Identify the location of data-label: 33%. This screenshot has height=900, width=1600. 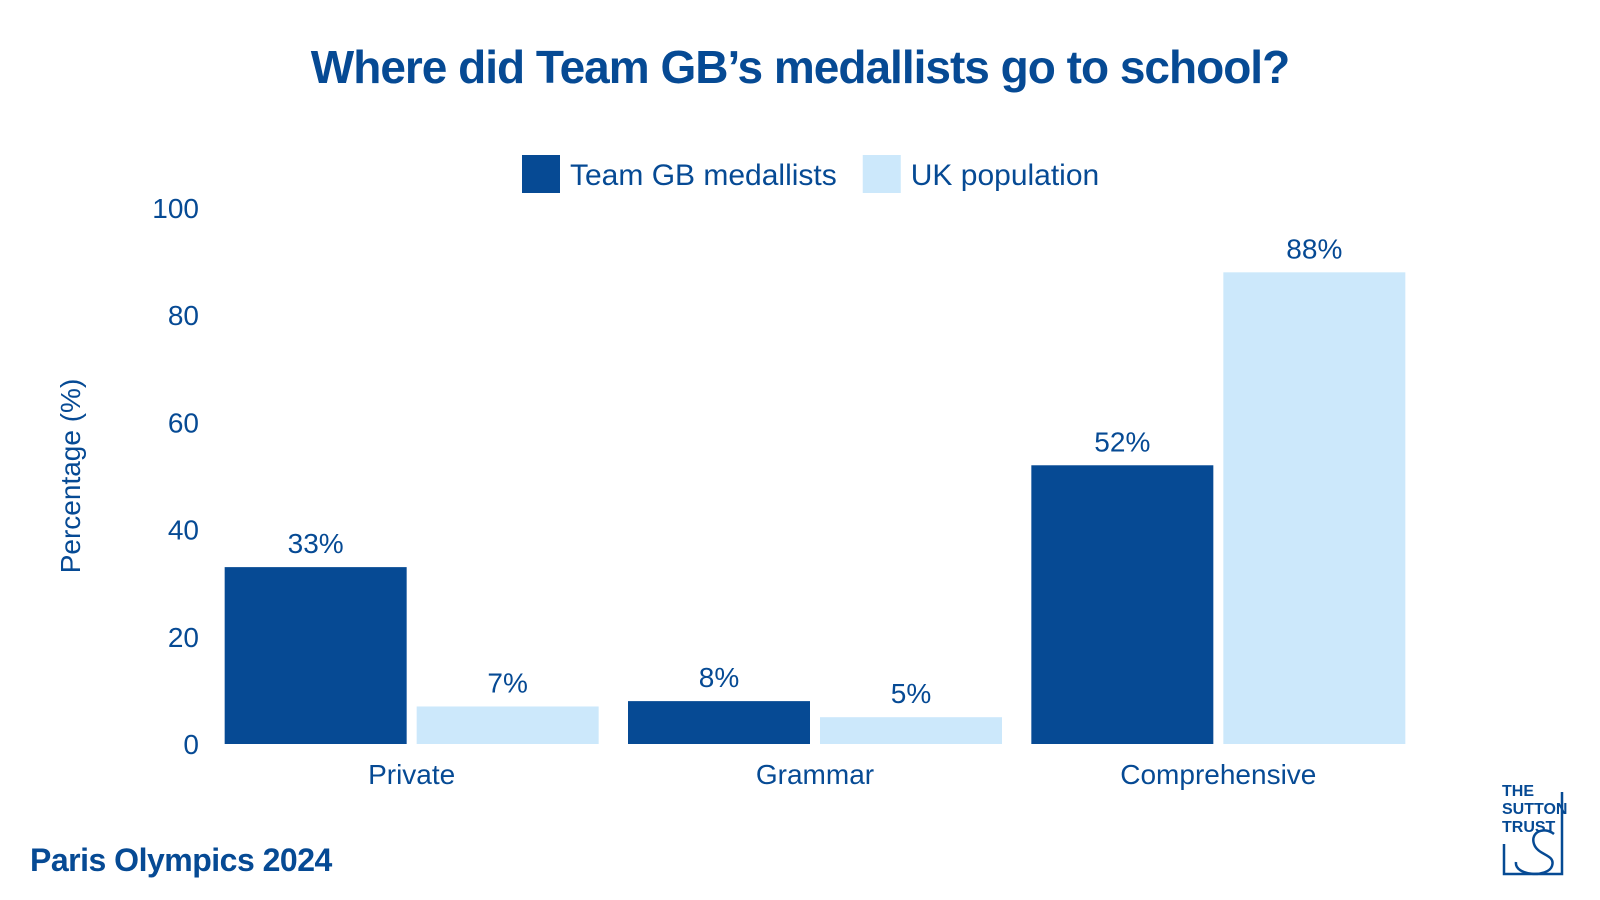
(316, 543).